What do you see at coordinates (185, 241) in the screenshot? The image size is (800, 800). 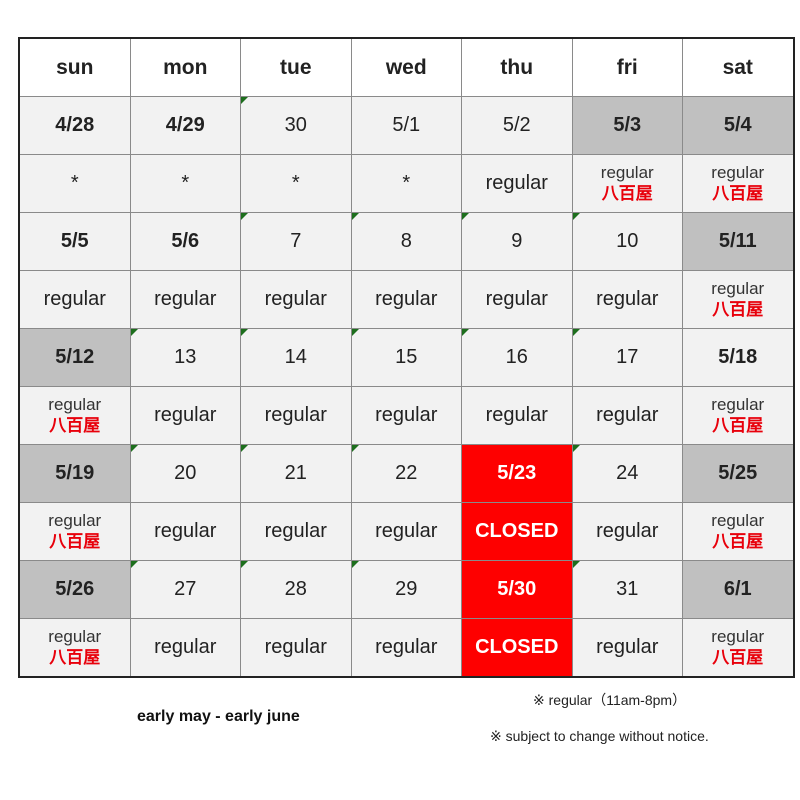 I see `date-cell: 5/6` at bounding box center [185, 241].